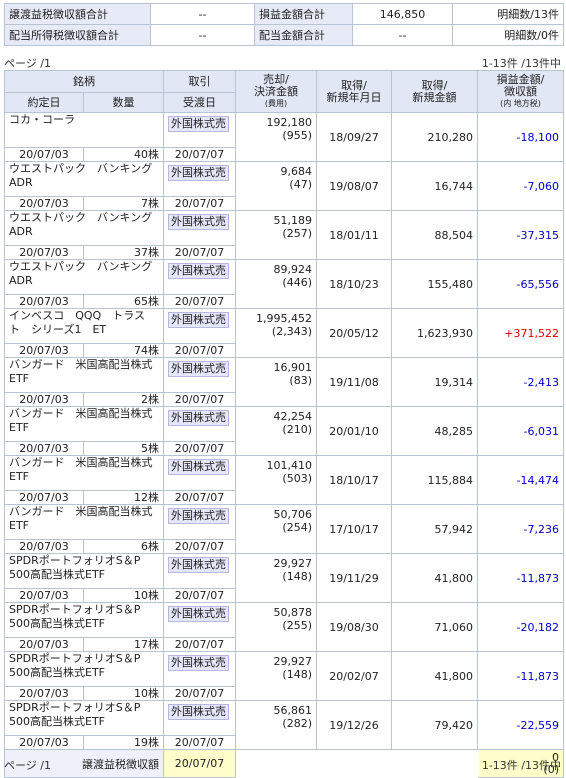  Describe the element at coordinates (520, 578) in the screenshot. I see `profit-loss: -11,873` at that location.